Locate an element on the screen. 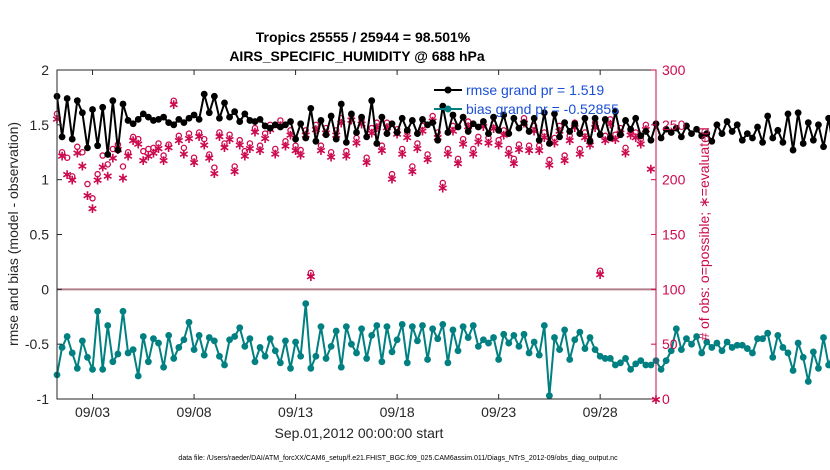 This screenshot has width=830, height=470. y-right-axis-label: # of obs: o=possible; ∗=evaluated is located at coordinates (704, 233).